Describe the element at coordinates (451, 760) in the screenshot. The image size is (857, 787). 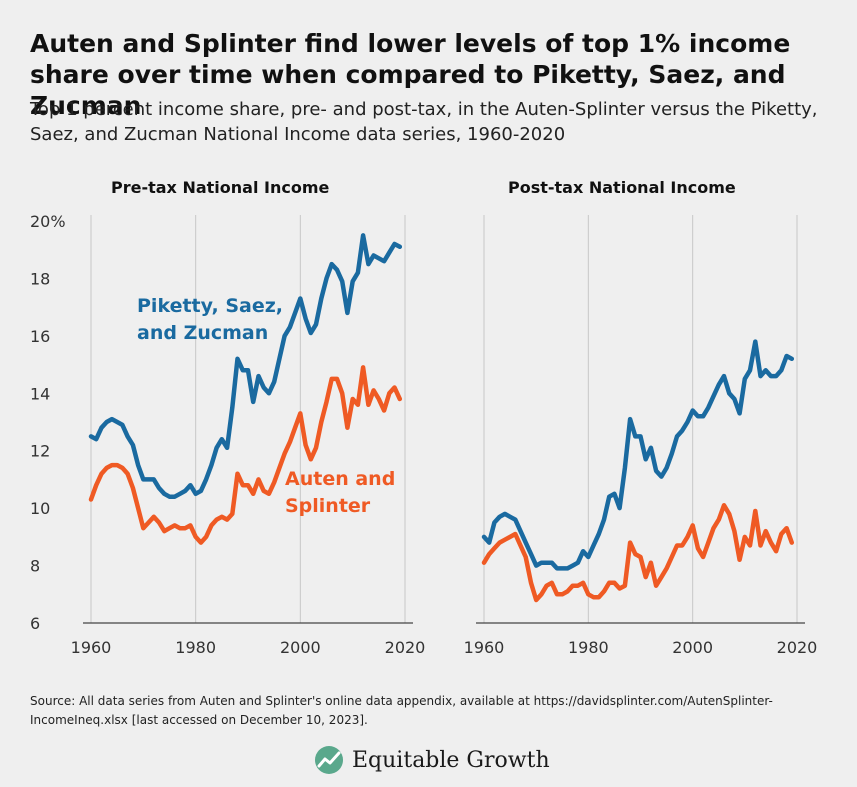
I see `brand-name: Equitable Growth` at that location.